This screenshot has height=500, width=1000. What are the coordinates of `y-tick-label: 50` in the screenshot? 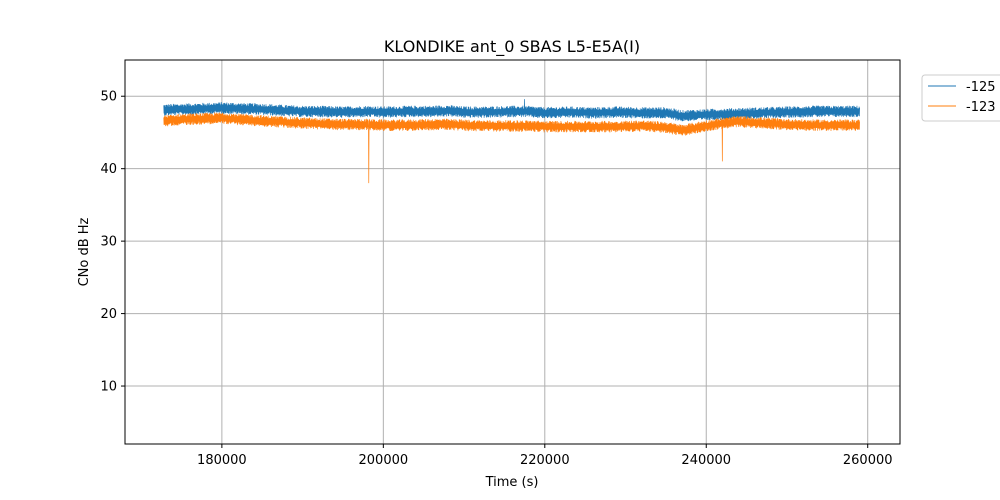 It's located at (108, 97).